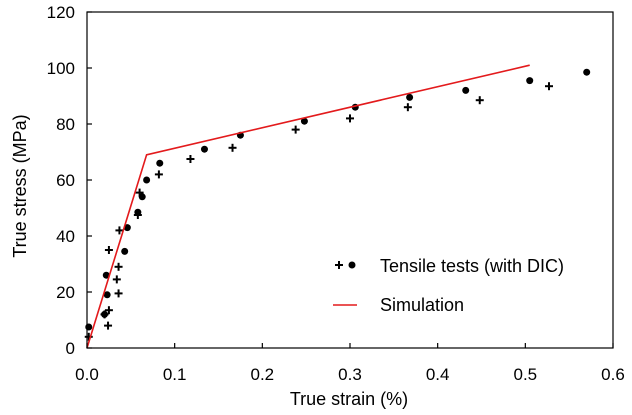 The image size is (632, 415). Describe the element at coordinates (175, 374) in the screenshot. I see `x-tick-label: 0.1` at that location.